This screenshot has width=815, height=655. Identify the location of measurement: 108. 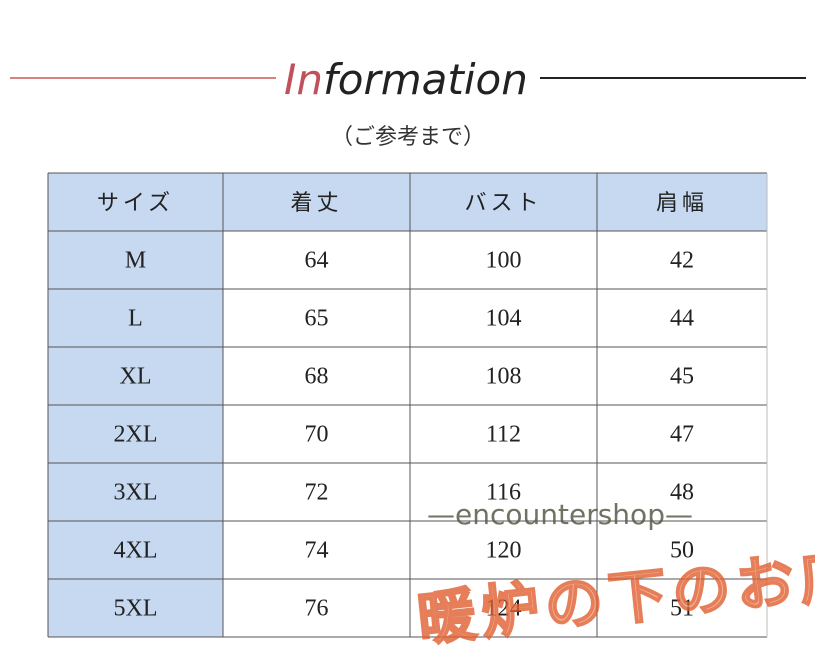
(504, 377).